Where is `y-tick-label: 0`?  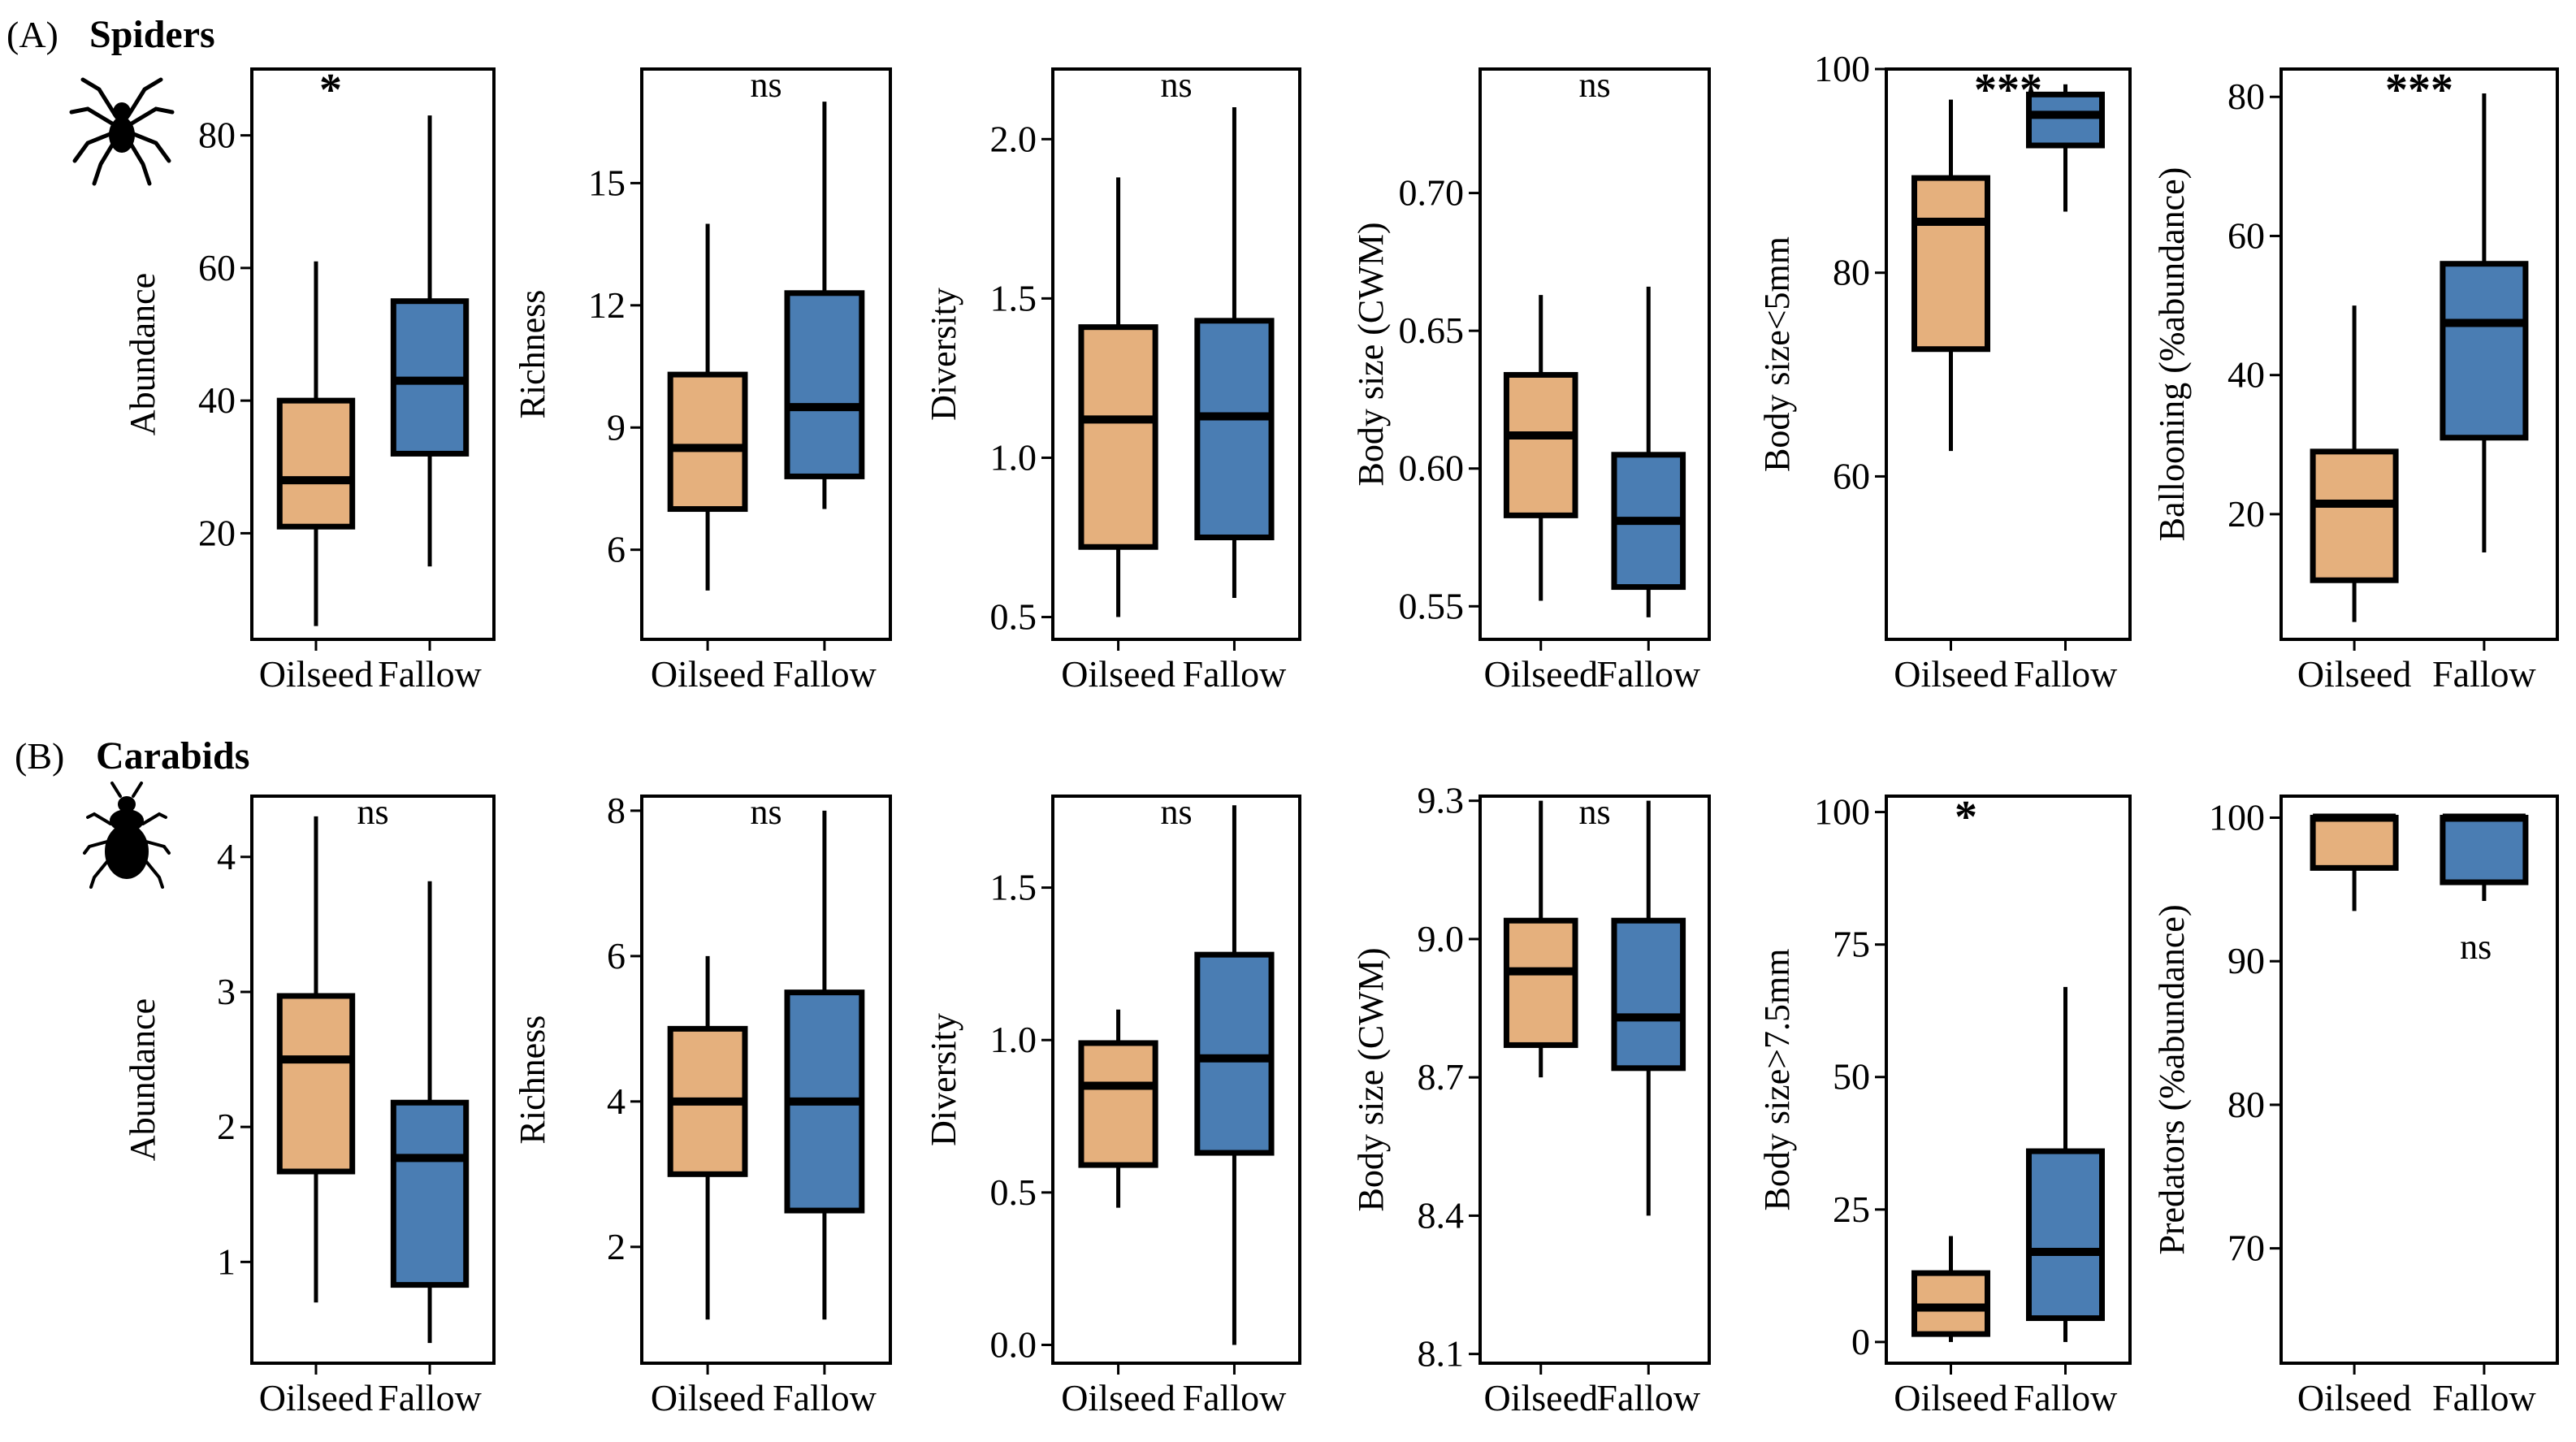 y-tick-label: 0 is located at coordinates (1860, 1341).